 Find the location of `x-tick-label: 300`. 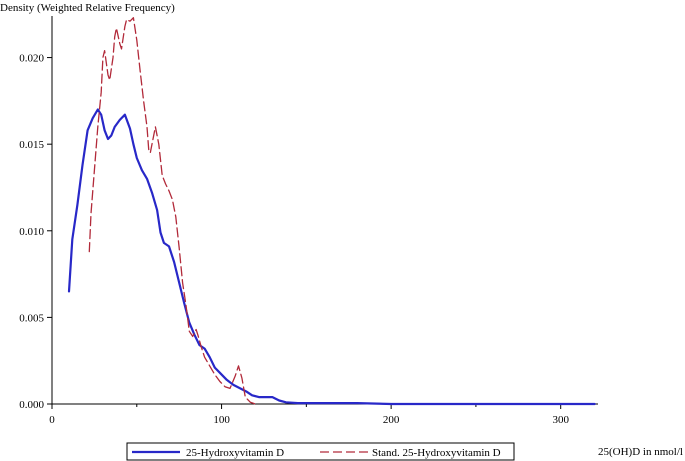

x-tick-label: 300 is located at coordinates (560, 420).